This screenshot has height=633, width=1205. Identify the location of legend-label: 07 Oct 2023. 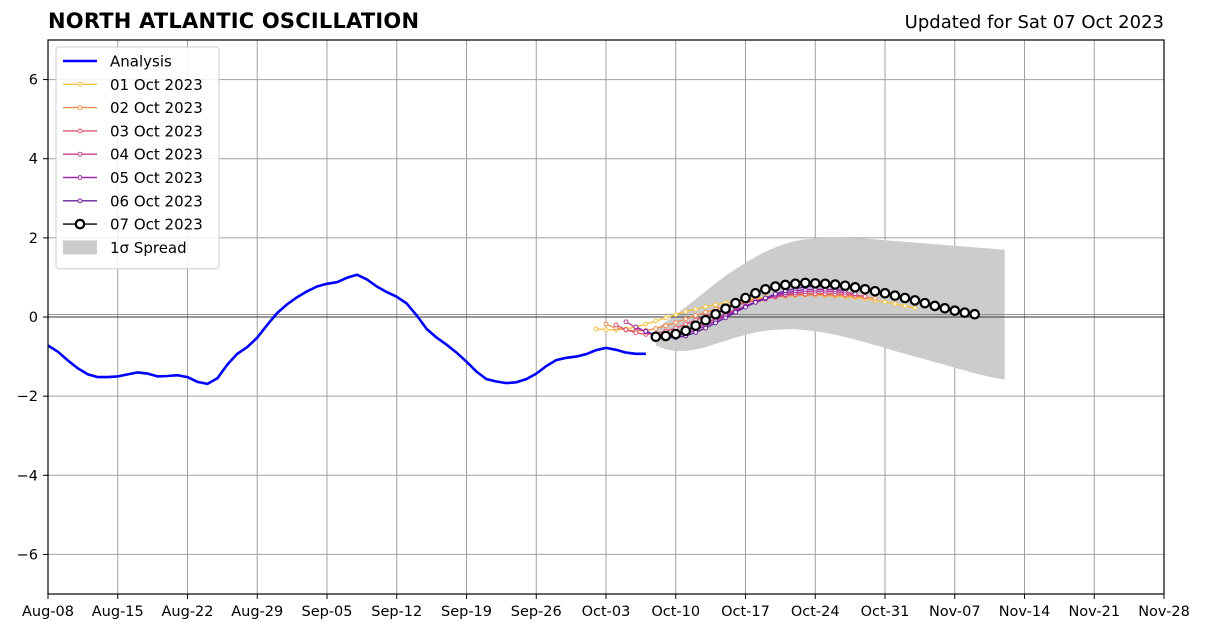
(156, 225).